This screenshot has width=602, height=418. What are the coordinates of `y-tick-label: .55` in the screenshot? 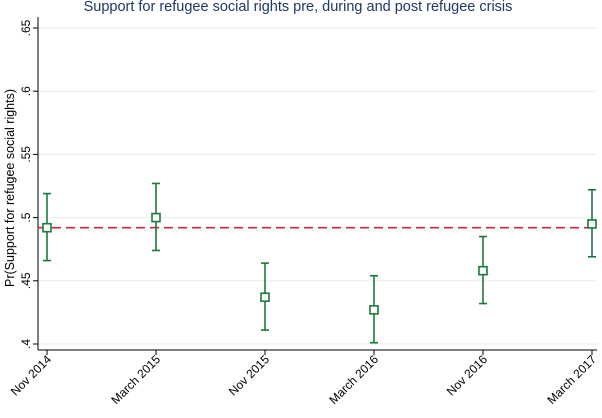 It's located at (26, 154).